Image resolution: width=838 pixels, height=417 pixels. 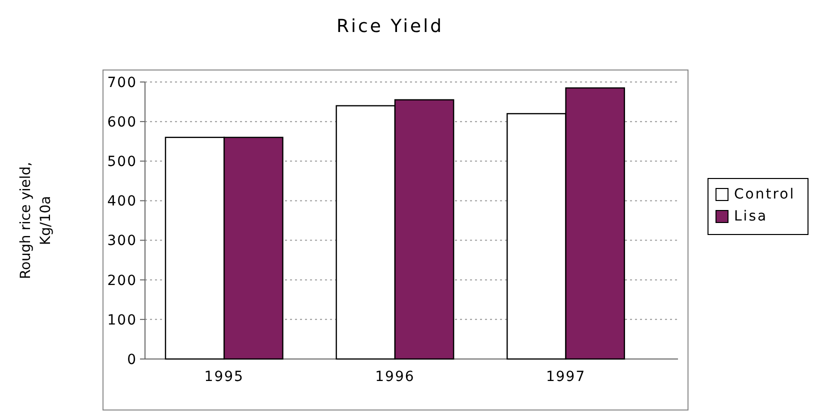 What do you see at coordinates (122, 162) in the screenshot?
I see `y-tick-label: 500` at bounding box center [122, 162].